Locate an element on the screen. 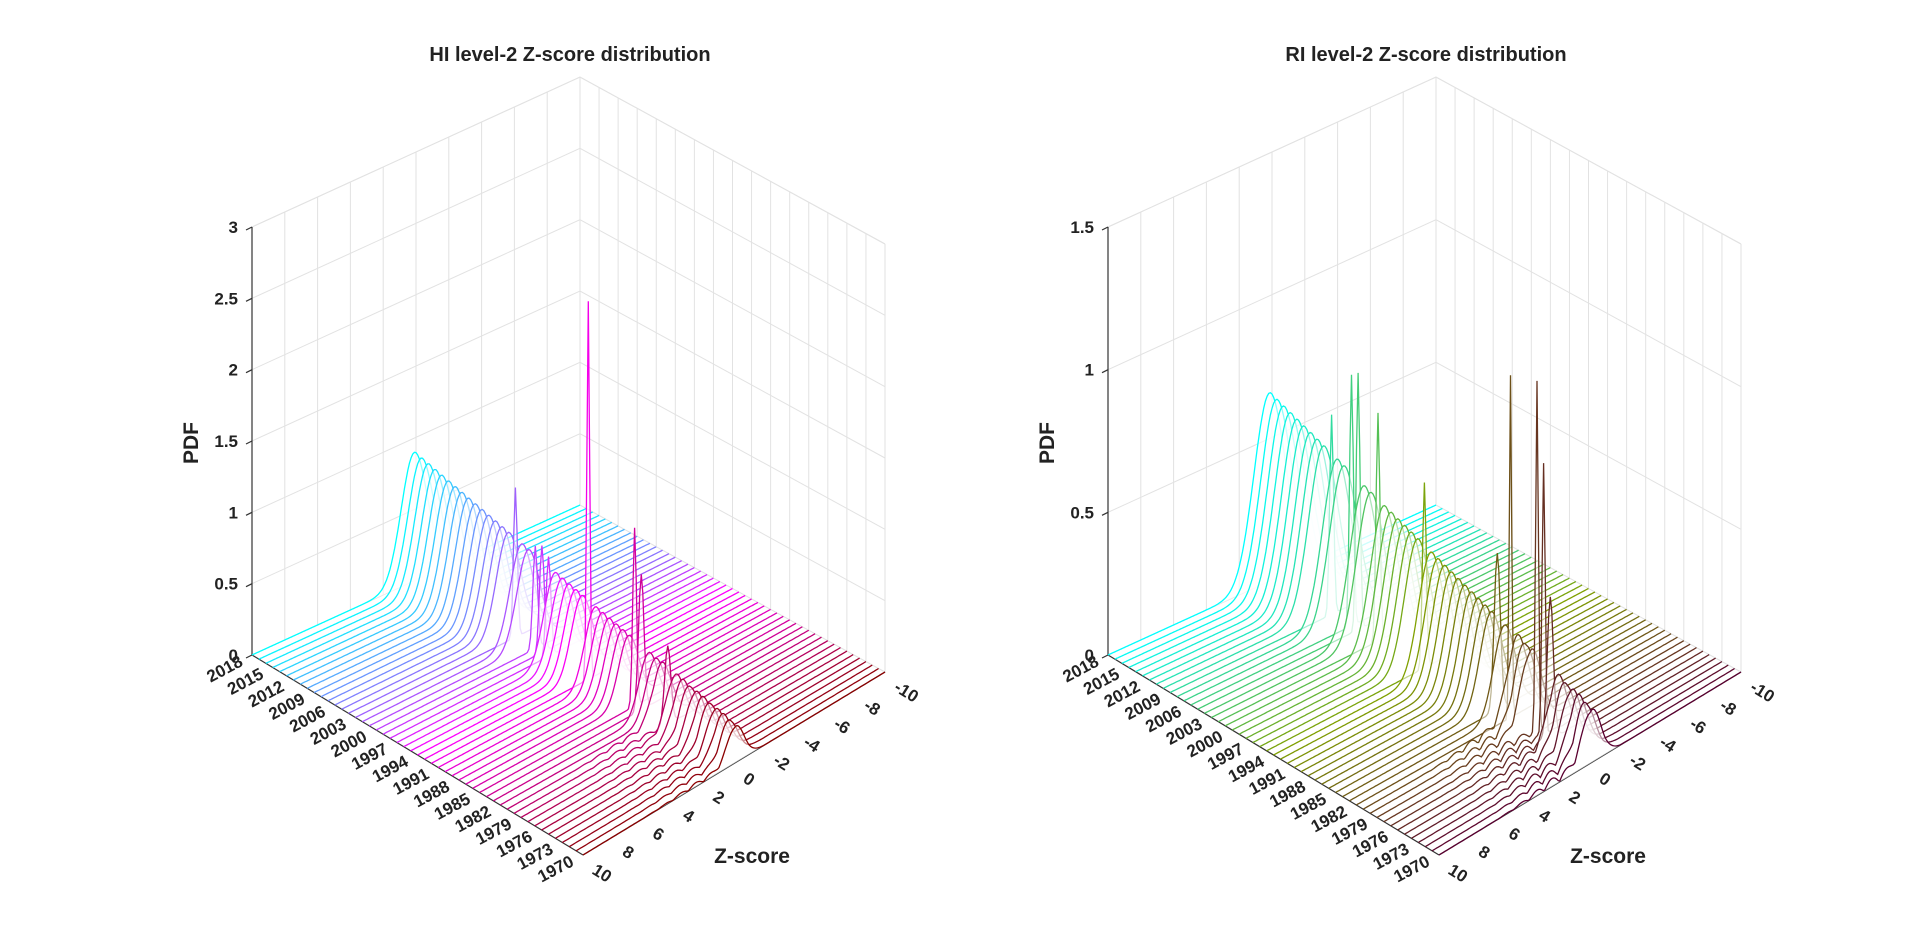 Image resolution: width=1920 pixels, height=926 pixels. x-axis-label-ri: Z-score is located at coordinates (1608, 856).